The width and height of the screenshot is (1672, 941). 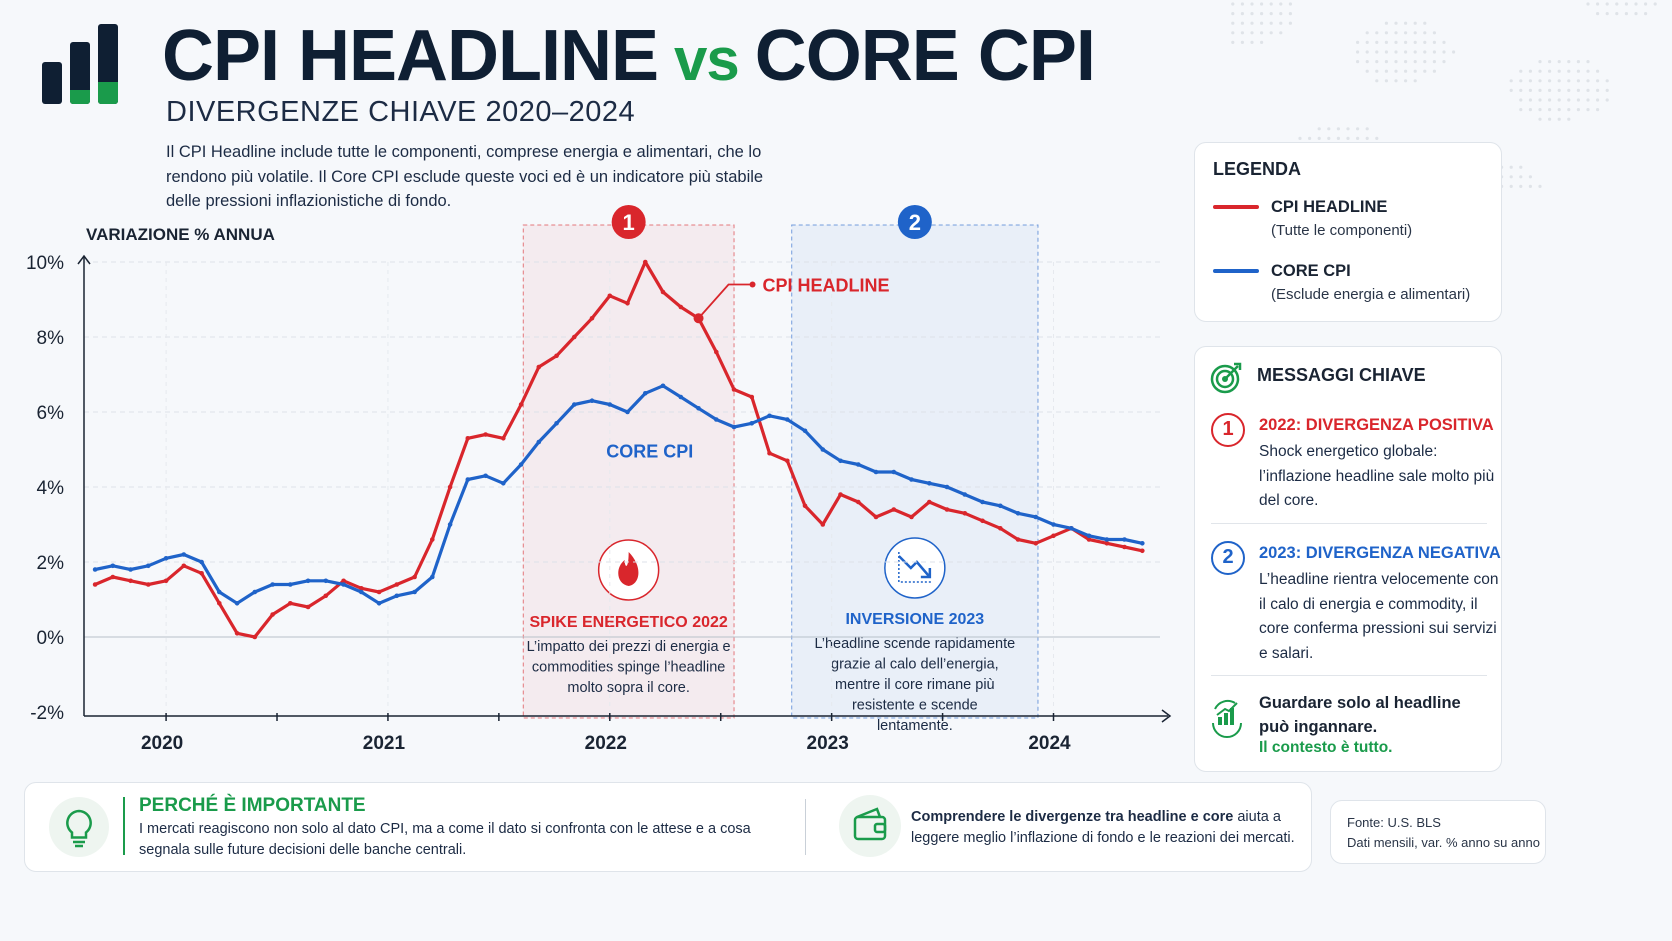 I want to click on y-tick-label: 0%, so click(x=51, y=638).